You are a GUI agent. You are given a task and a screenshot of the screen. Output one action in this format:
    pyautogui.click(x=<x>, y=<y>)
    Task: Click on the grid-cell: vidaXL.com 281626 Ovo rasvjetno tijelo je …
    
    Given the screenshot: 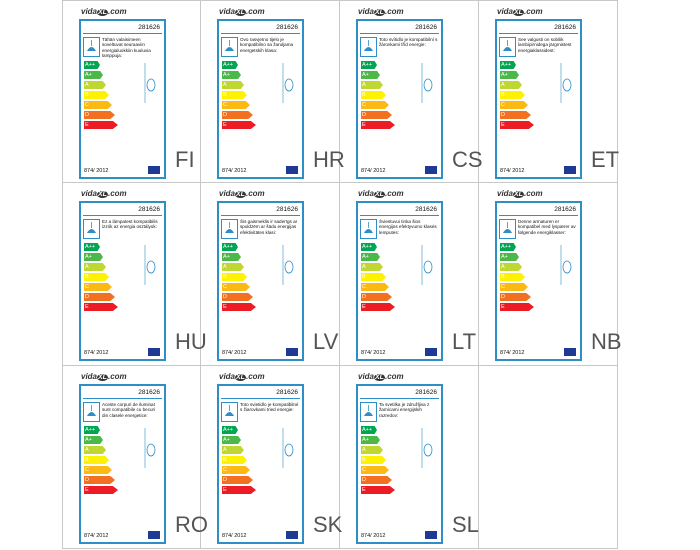 What is the action you would take?
    pyautogui.click(x=273, y=91)
    